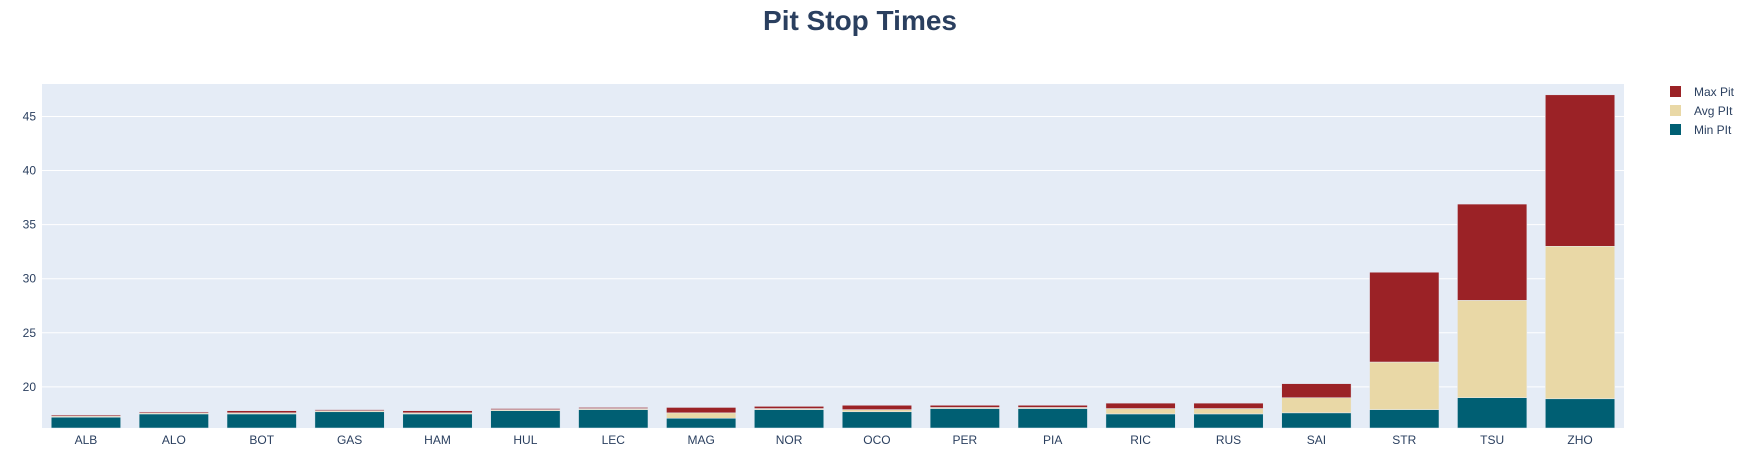 Image resolution: width=1750 pixels, height=455 pixels. What do you see at coordinates (701, 410) in the screenshot?
I see `bar-mag-max-pit` at bounding box center [701, 410].